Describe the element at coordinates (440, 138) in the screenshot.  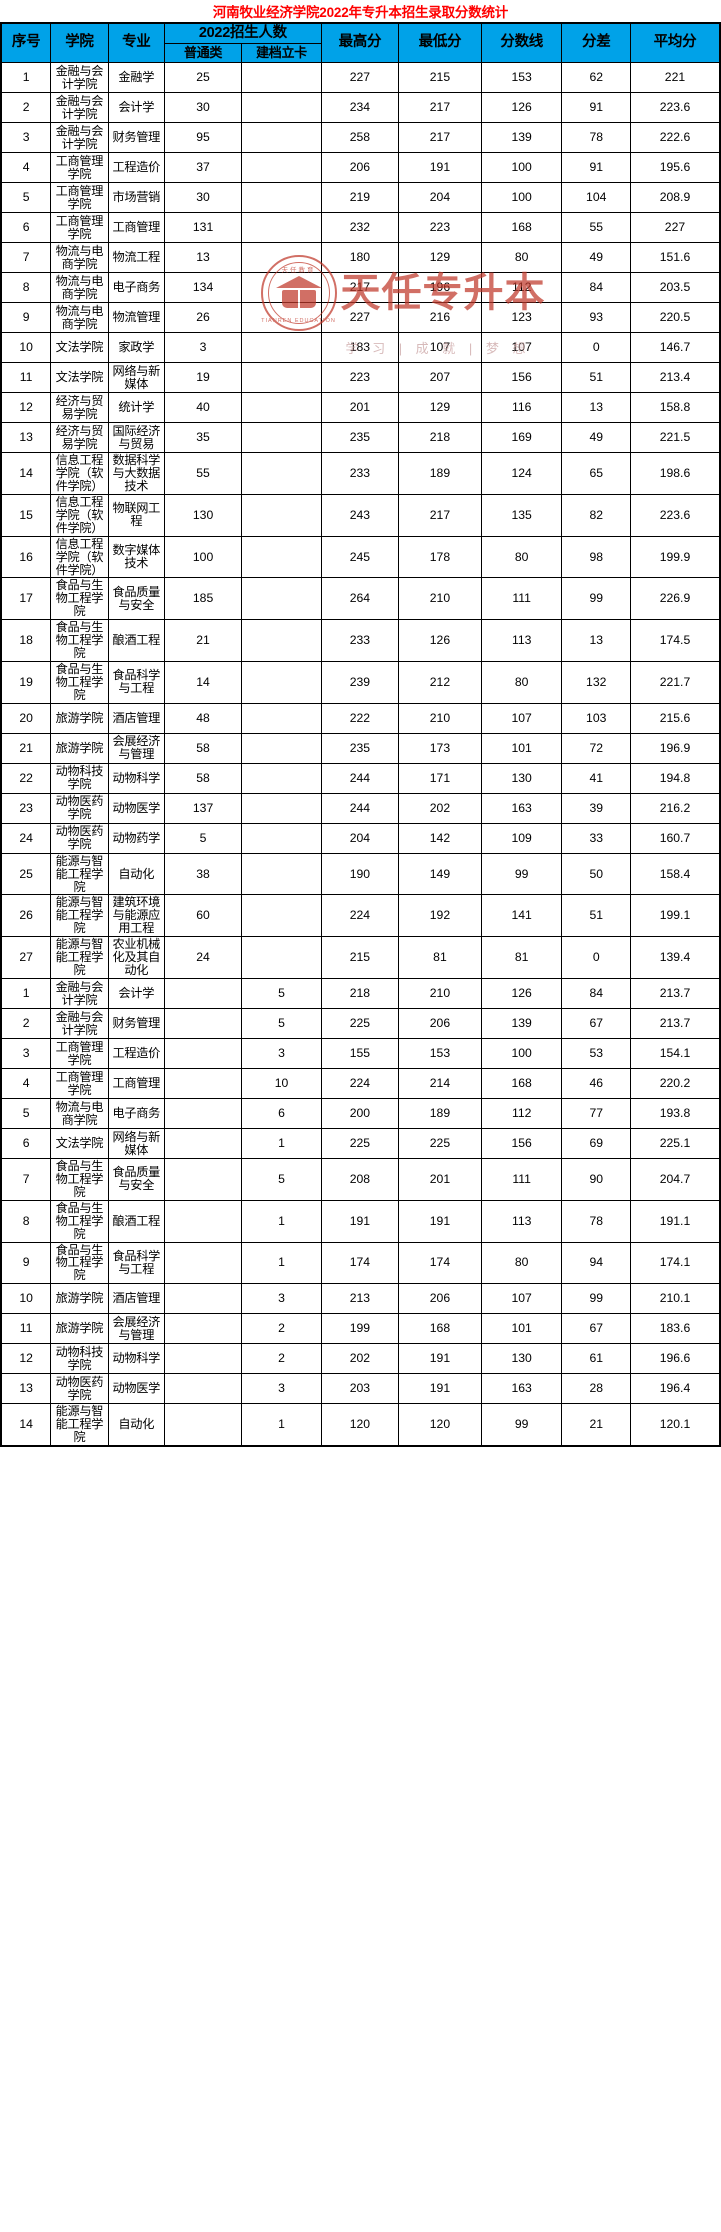
I see `cell-lowest: 217` at that location.